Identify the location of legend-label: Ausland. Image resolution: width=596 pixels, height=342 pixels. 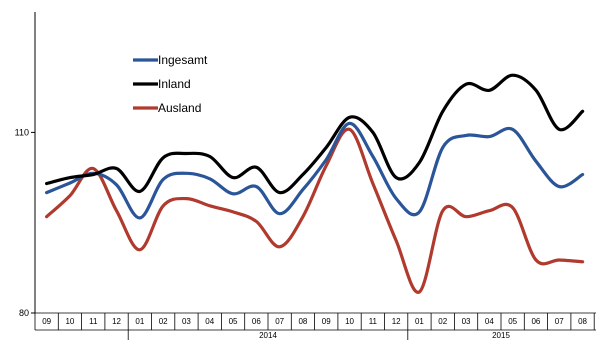
(179, 108).